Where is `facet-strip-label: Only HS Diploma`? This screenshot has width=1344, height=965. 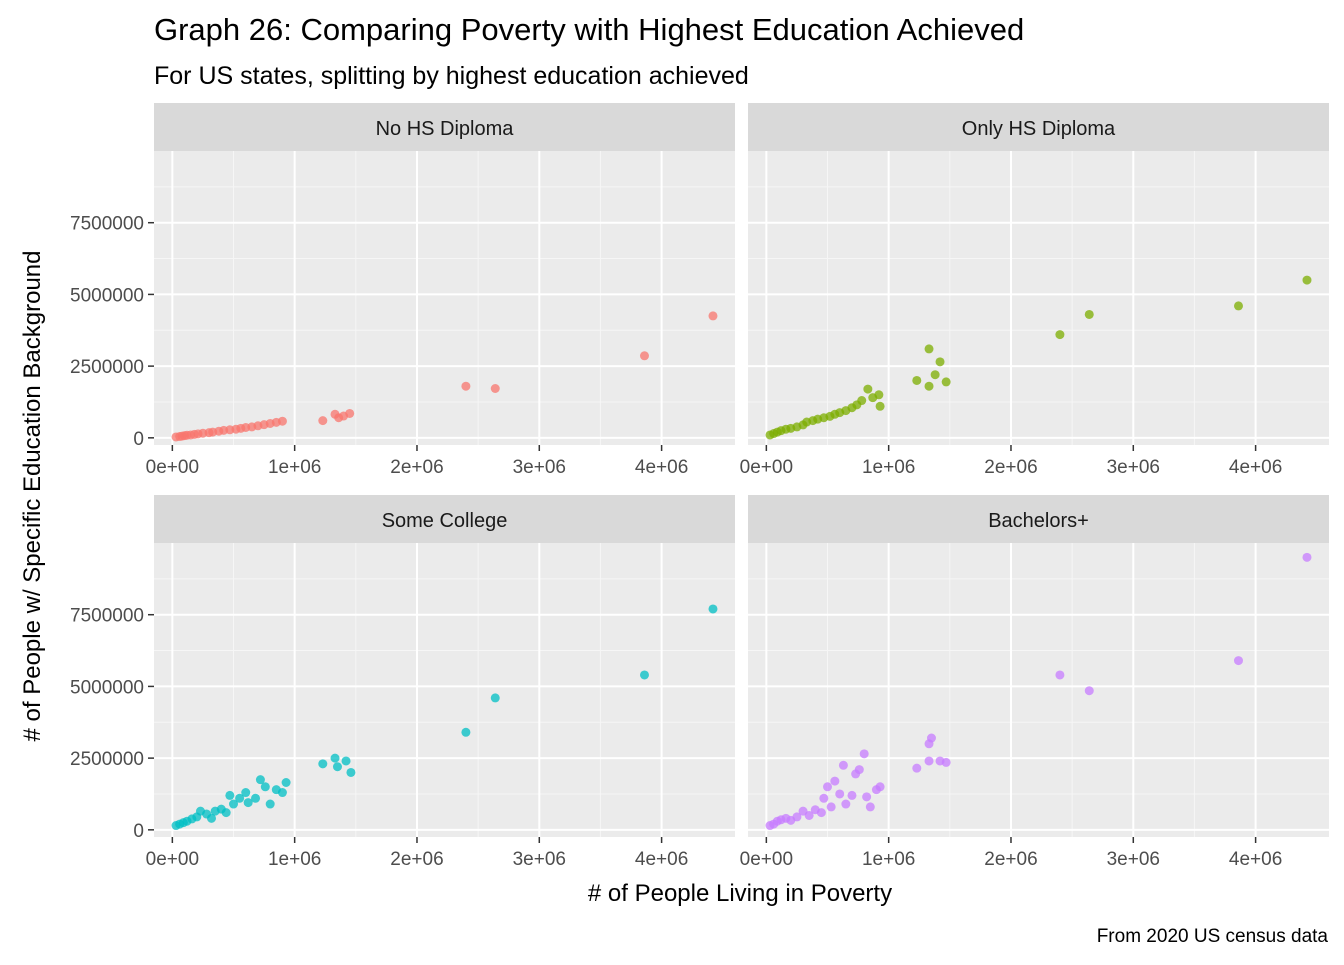 facet-strip-label: Only HS Diploma is located at coordinates (1039, 129).